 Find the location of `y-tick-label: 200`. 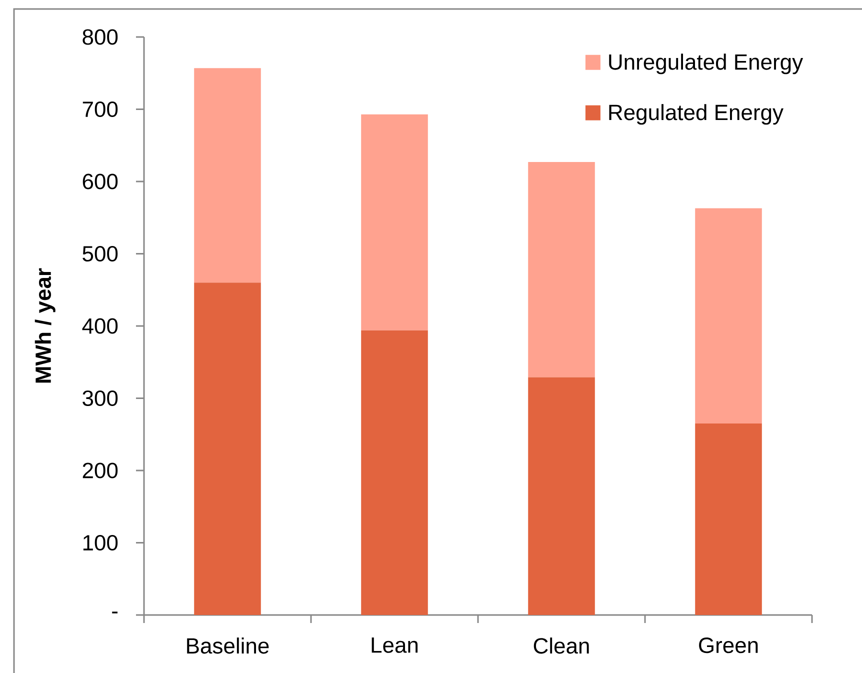

y-tick-label: 200 is located at coordinates (100, 470).